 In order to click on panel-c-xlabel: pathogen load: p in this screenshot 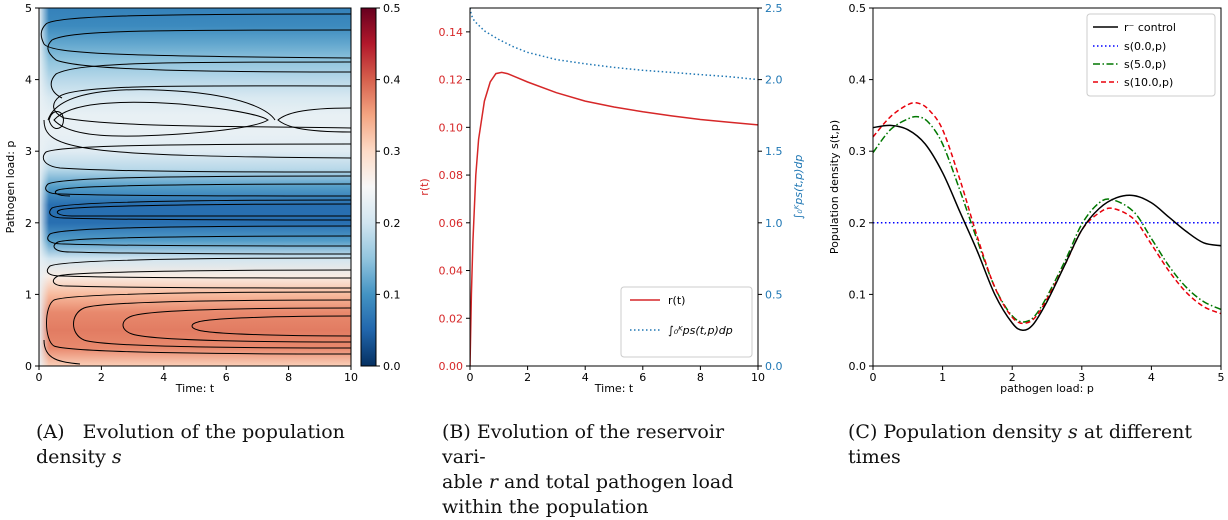, I will do `click(1047, 388)`.